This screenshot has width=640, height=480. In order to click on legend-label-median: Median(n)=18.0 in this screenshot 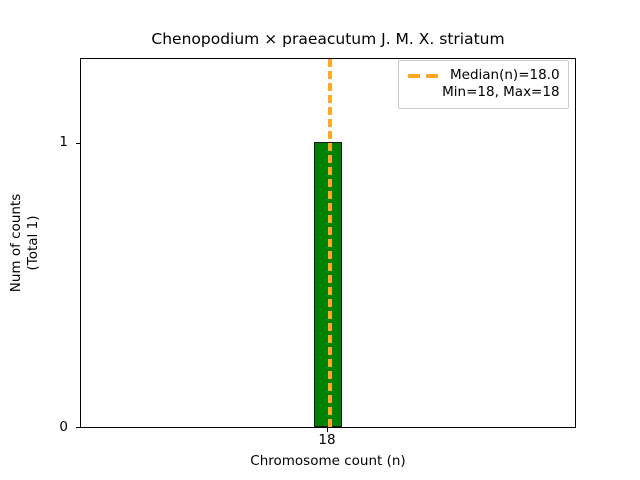, I will do `click(505, 75)`.